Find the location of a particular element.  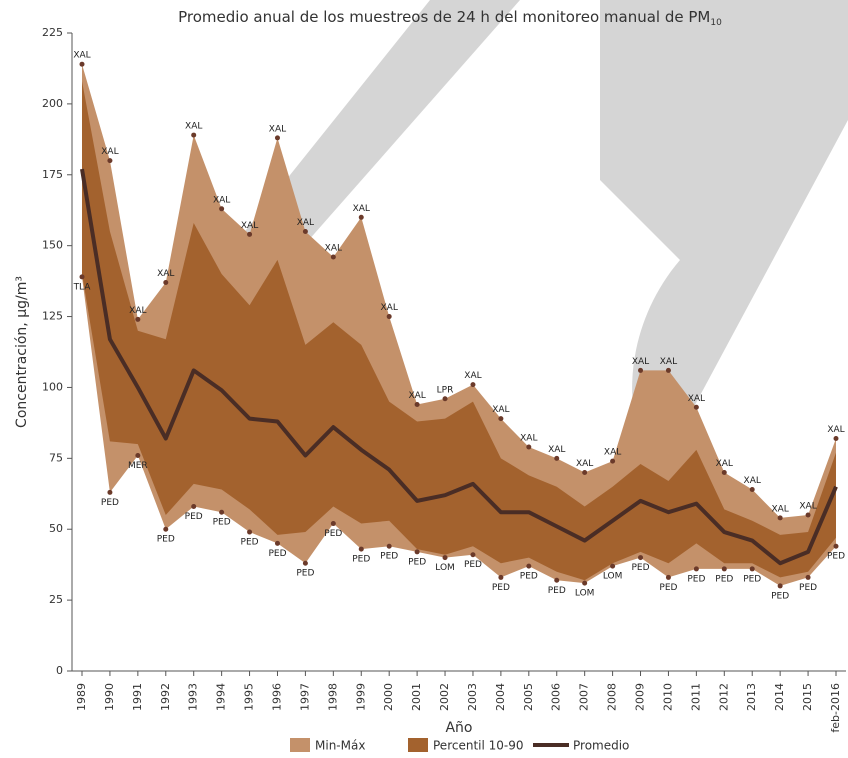

x-tick-label: 2014 is located at coordinates (779, 697).